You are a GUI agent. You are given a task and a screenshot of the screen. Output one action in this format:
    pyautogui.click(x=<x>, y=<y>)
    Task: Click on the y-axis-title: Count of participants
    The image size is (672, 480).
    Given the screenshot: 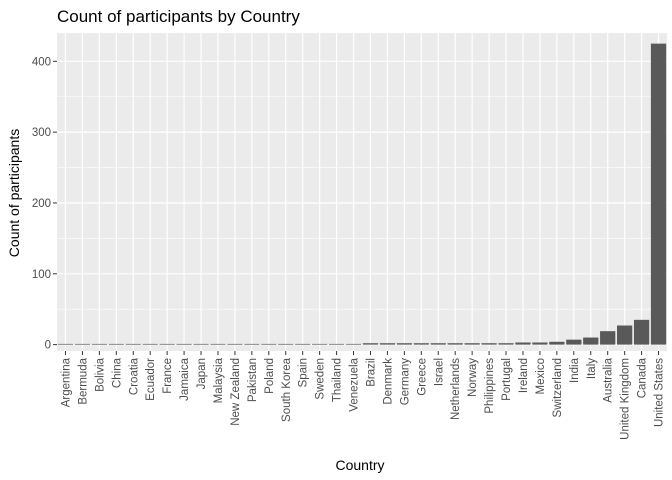 What is the action you would take?
    pyautogui.click(x=14, y=193)
    